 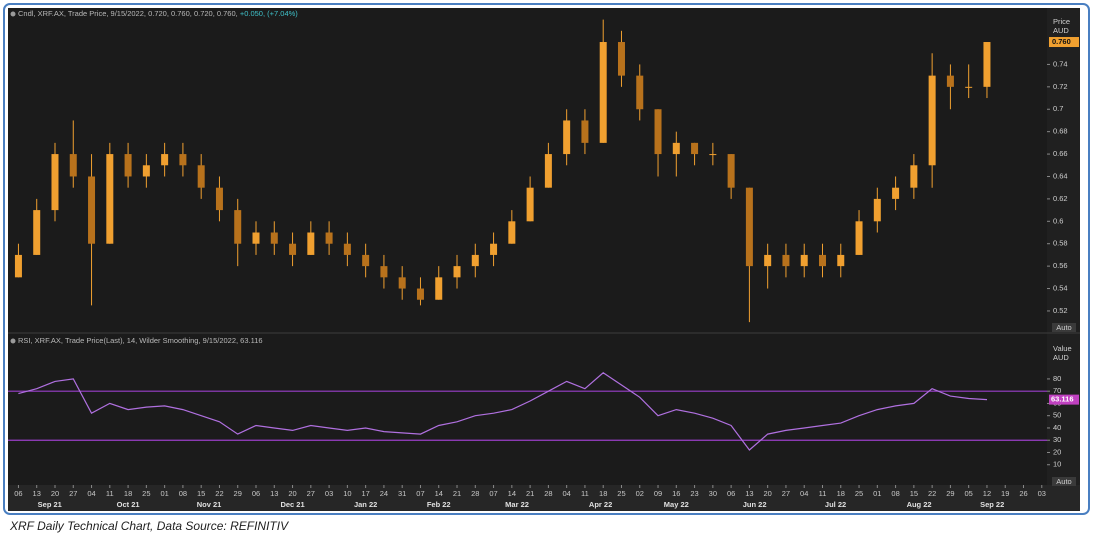 I want to click on month-label: Dec 21, so click(x=292, y=504).